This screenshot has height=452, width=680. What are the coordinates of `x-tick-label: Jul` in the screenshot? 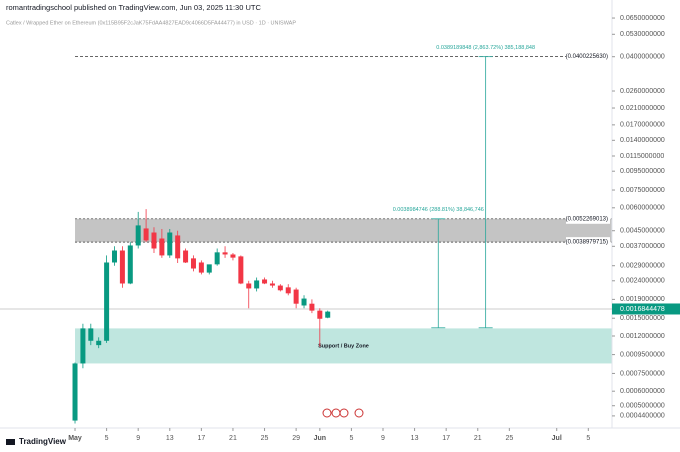 It's located at (557, 438).